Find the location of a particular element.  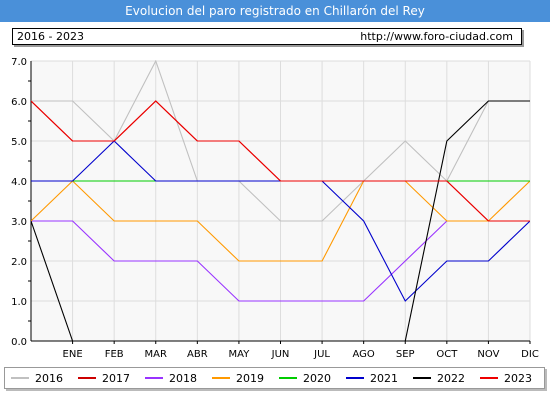

legend-item-2021: 2021 is located at coordinates (373, 378).